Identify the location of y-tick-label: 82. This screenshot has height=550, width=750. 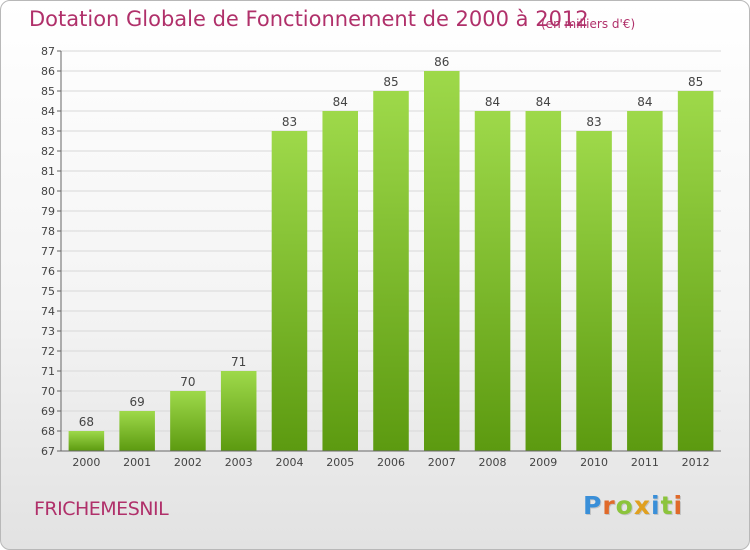
(48, 151).